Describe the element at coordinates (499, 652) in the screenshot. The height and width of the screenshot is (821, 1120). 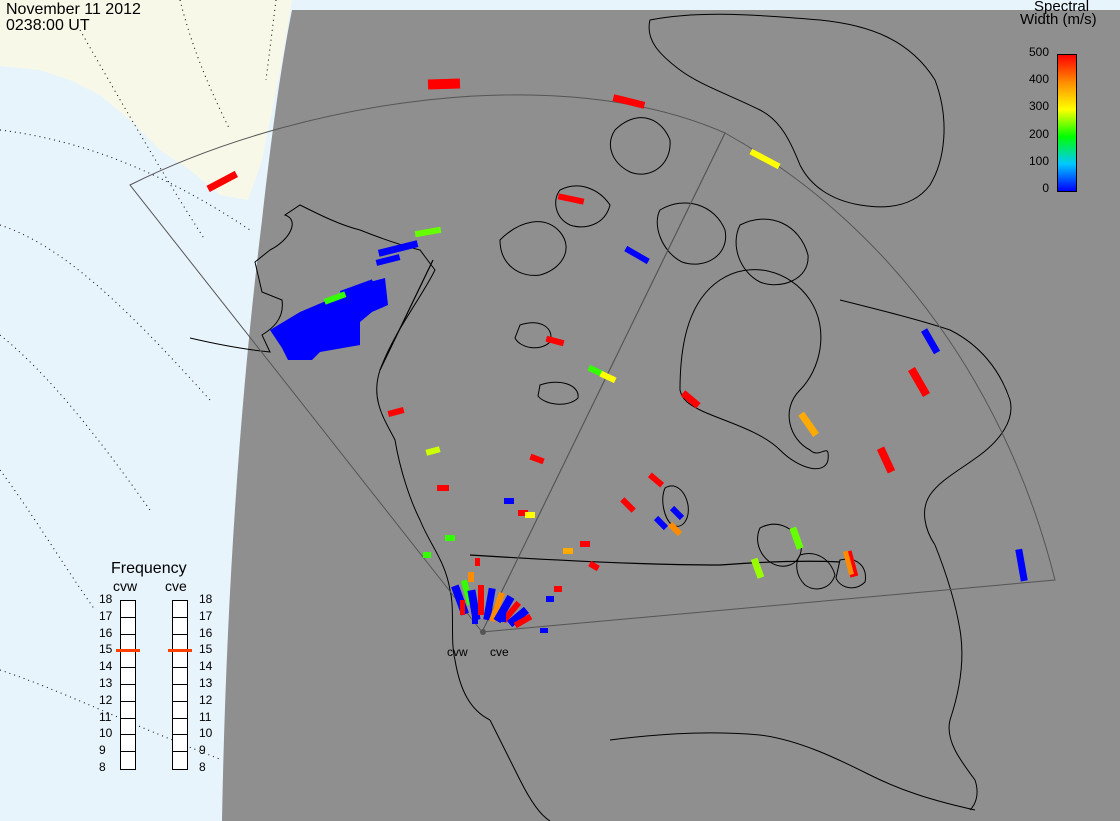
I see `site-label-cve: cve` at that location.